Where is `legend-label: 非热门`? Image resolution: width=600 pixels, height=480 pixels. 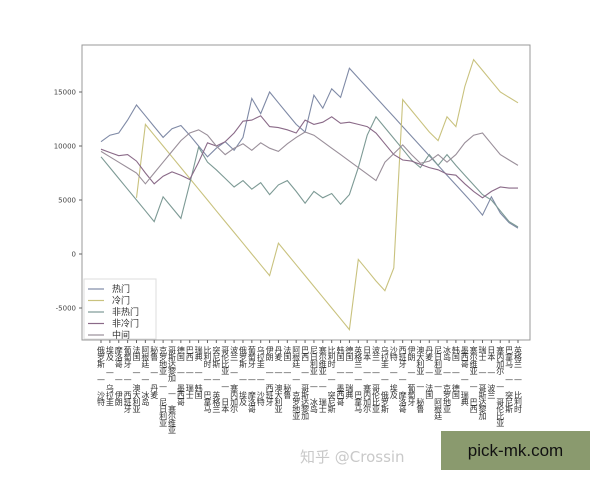 legend-label: 非热门 is located at coordinates (125, 312).